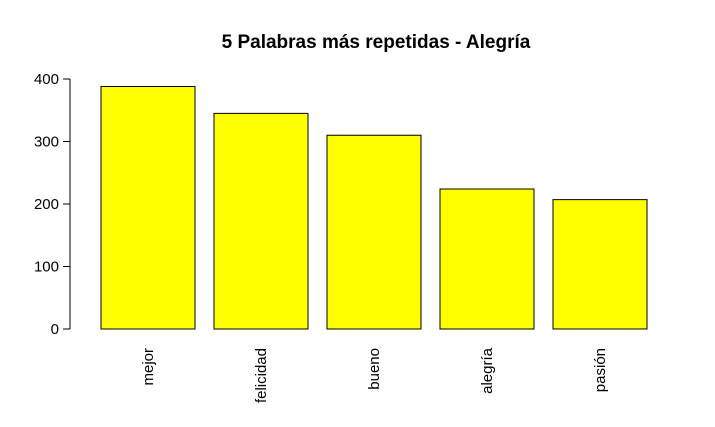 The width and height of the screenshot is (715, 427). I want to click on category-label: pasión, so click(600, 370).